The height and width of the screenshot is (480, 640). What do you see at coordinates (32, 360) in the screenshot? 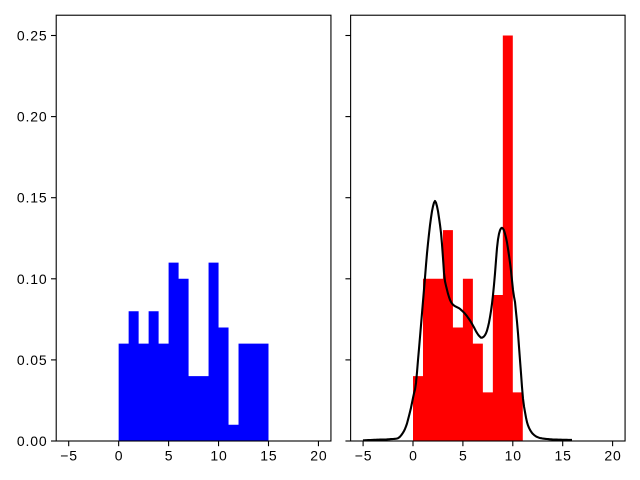
I see `svg-text: 0.05` at bounding box center [32, 360].